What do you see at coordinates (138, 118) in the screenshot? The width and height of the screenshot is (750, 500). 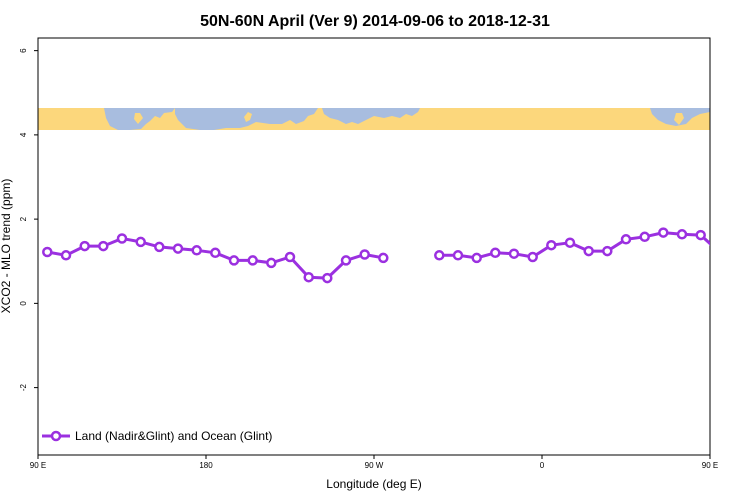 I see `island-kamchatka` at bounding box center [138, 118].